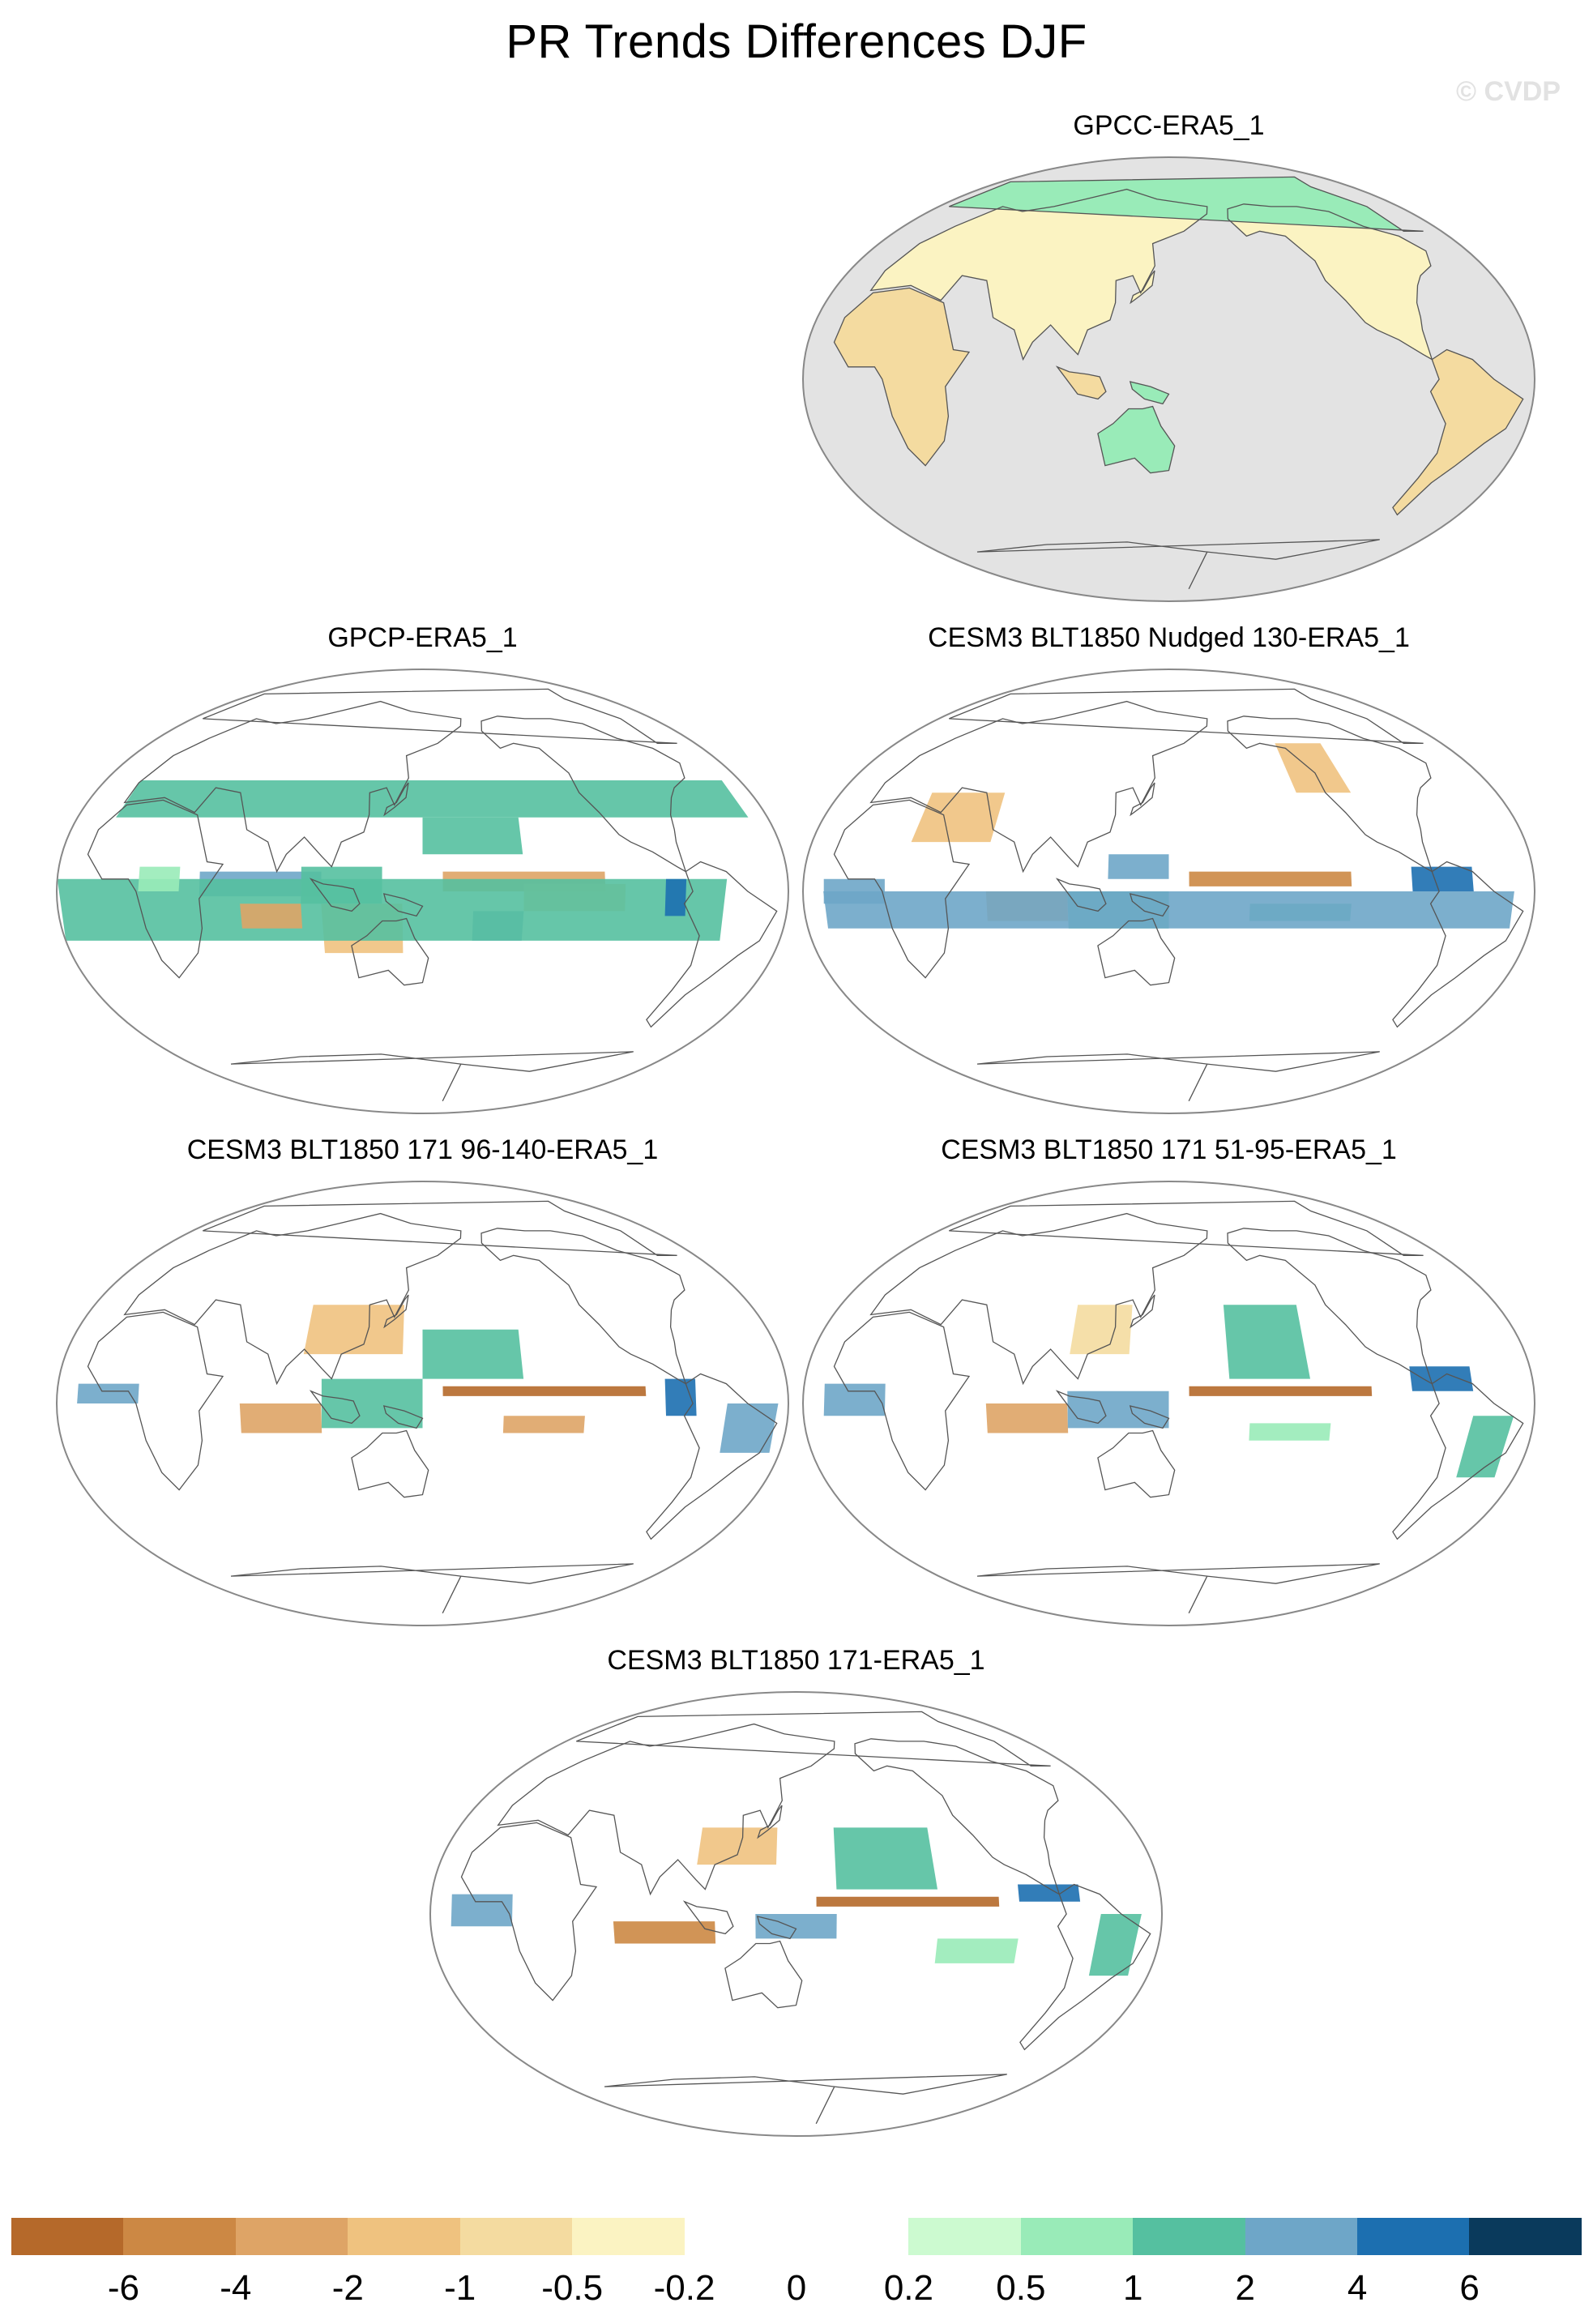  What do you see at coordinates (422, 637) in the screenshot?
I see `panel-title: GPCP-ERA5_1` at bounding box center [422, 637].